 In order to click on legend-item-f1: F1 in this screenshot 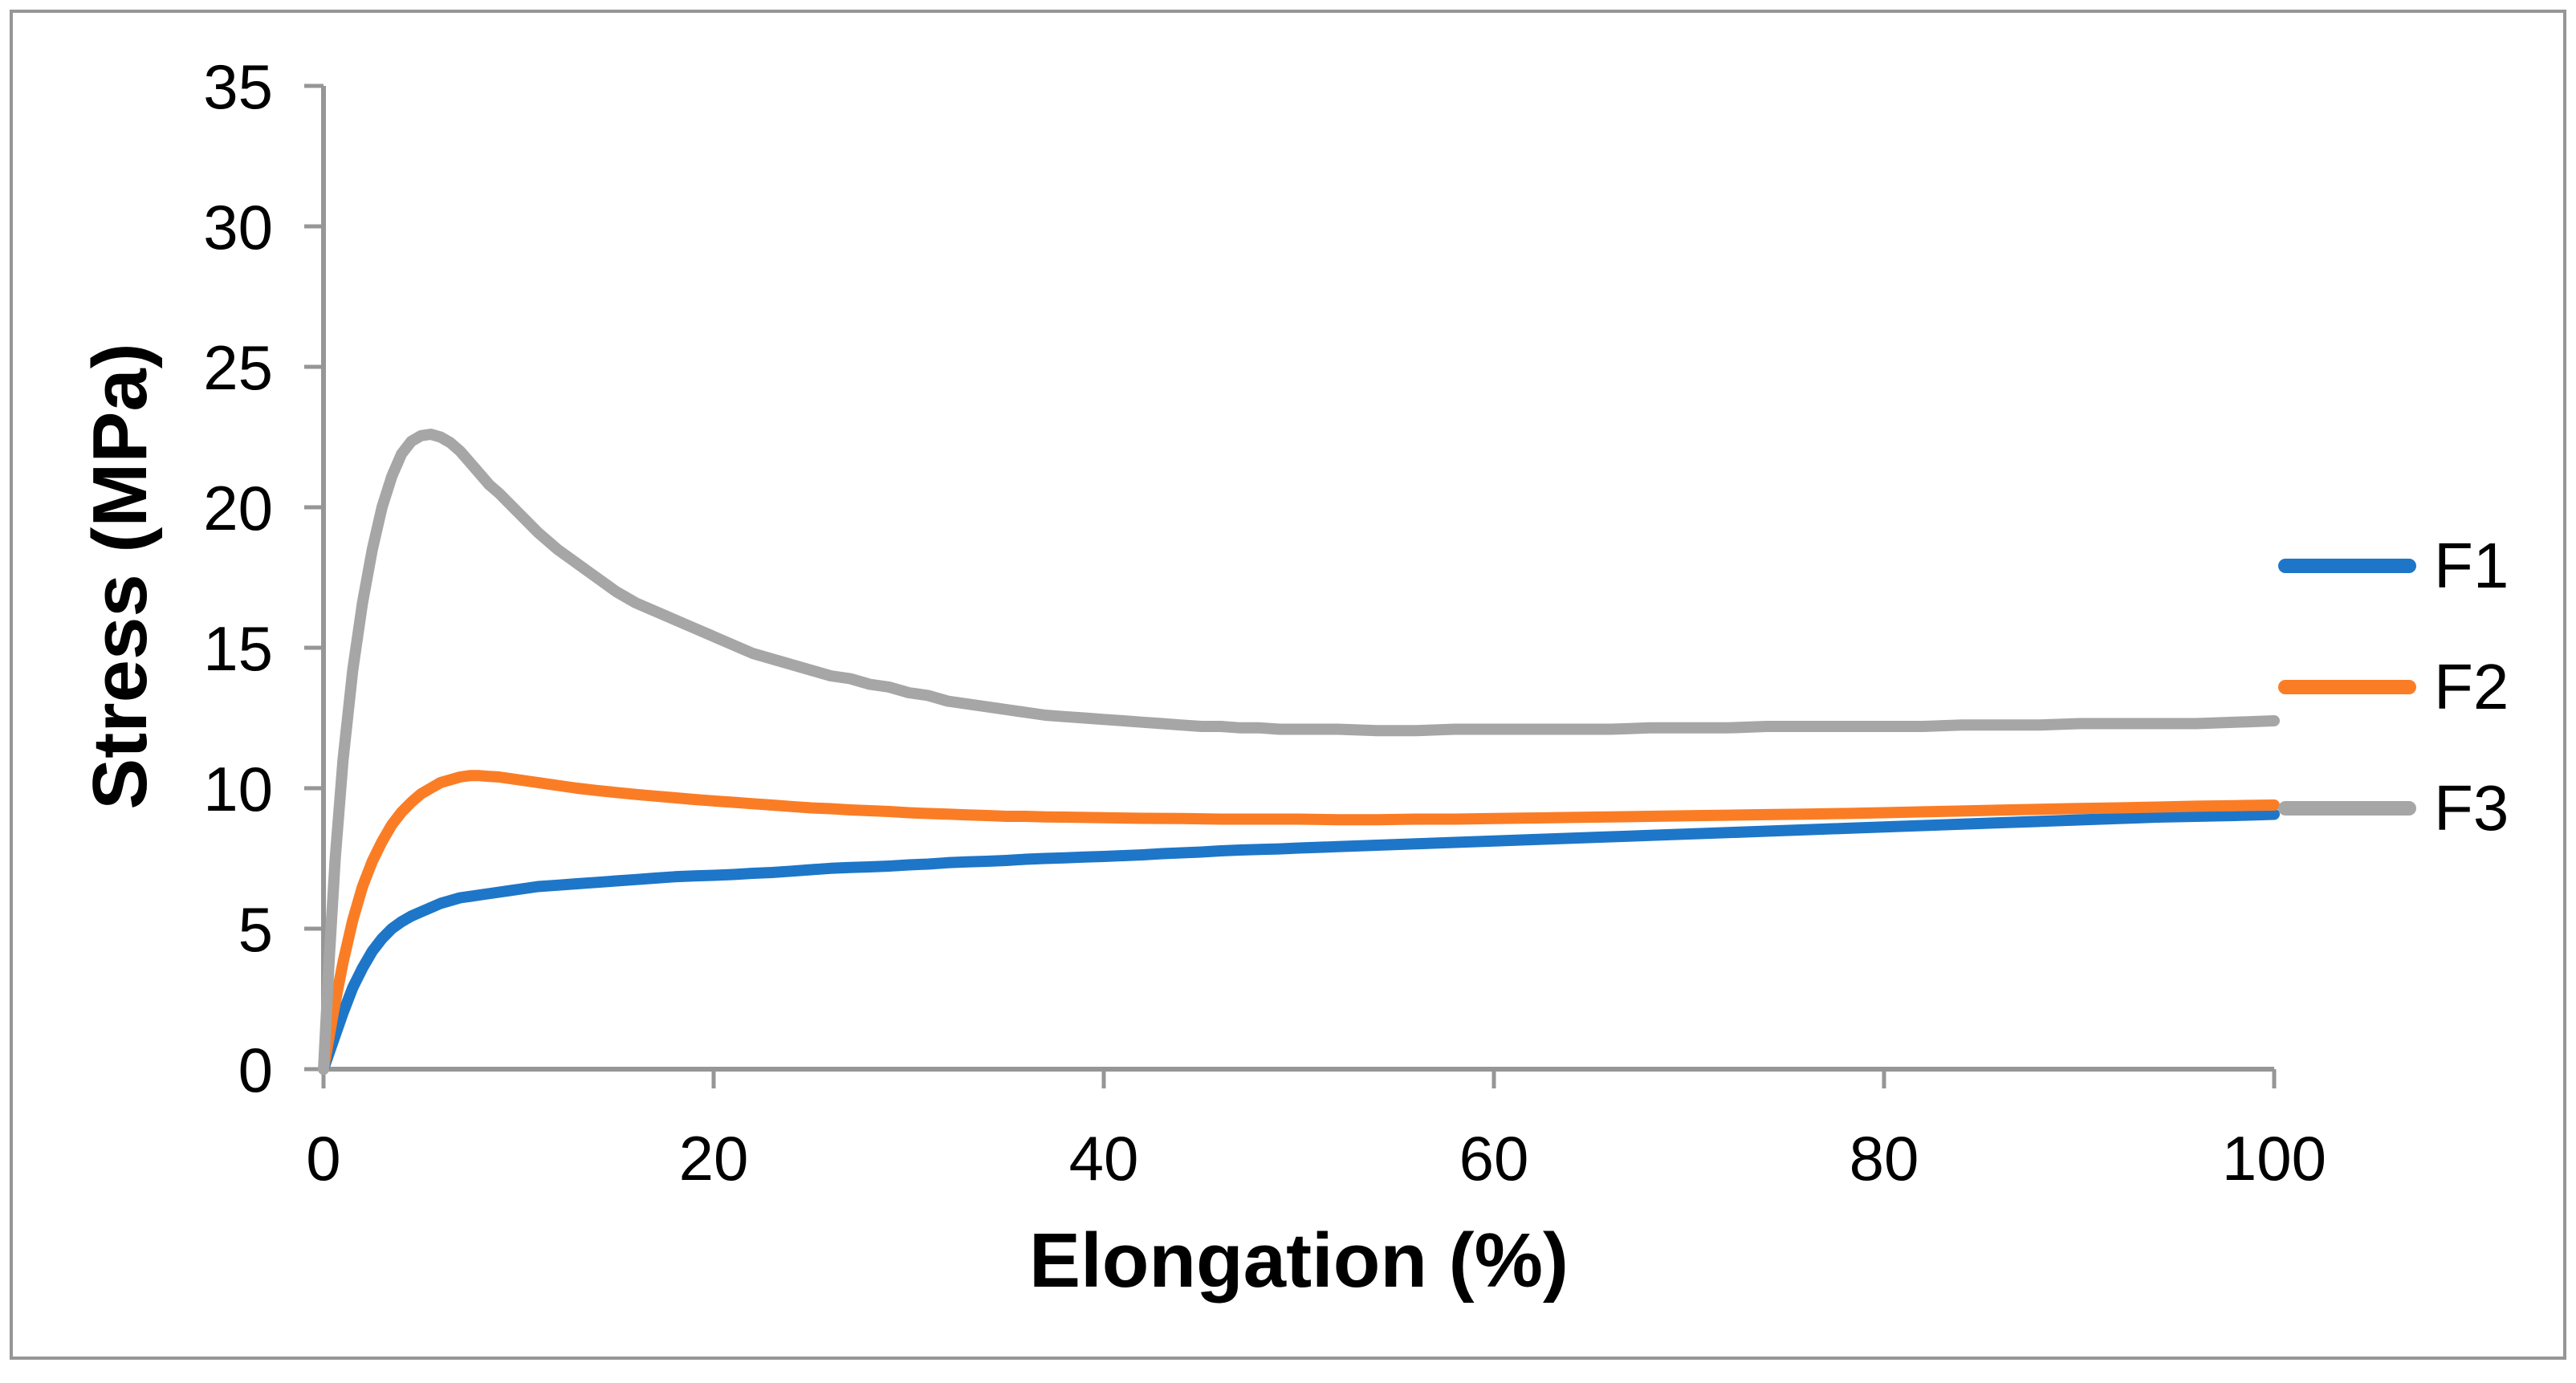, I will do `click(2393, 566)`.